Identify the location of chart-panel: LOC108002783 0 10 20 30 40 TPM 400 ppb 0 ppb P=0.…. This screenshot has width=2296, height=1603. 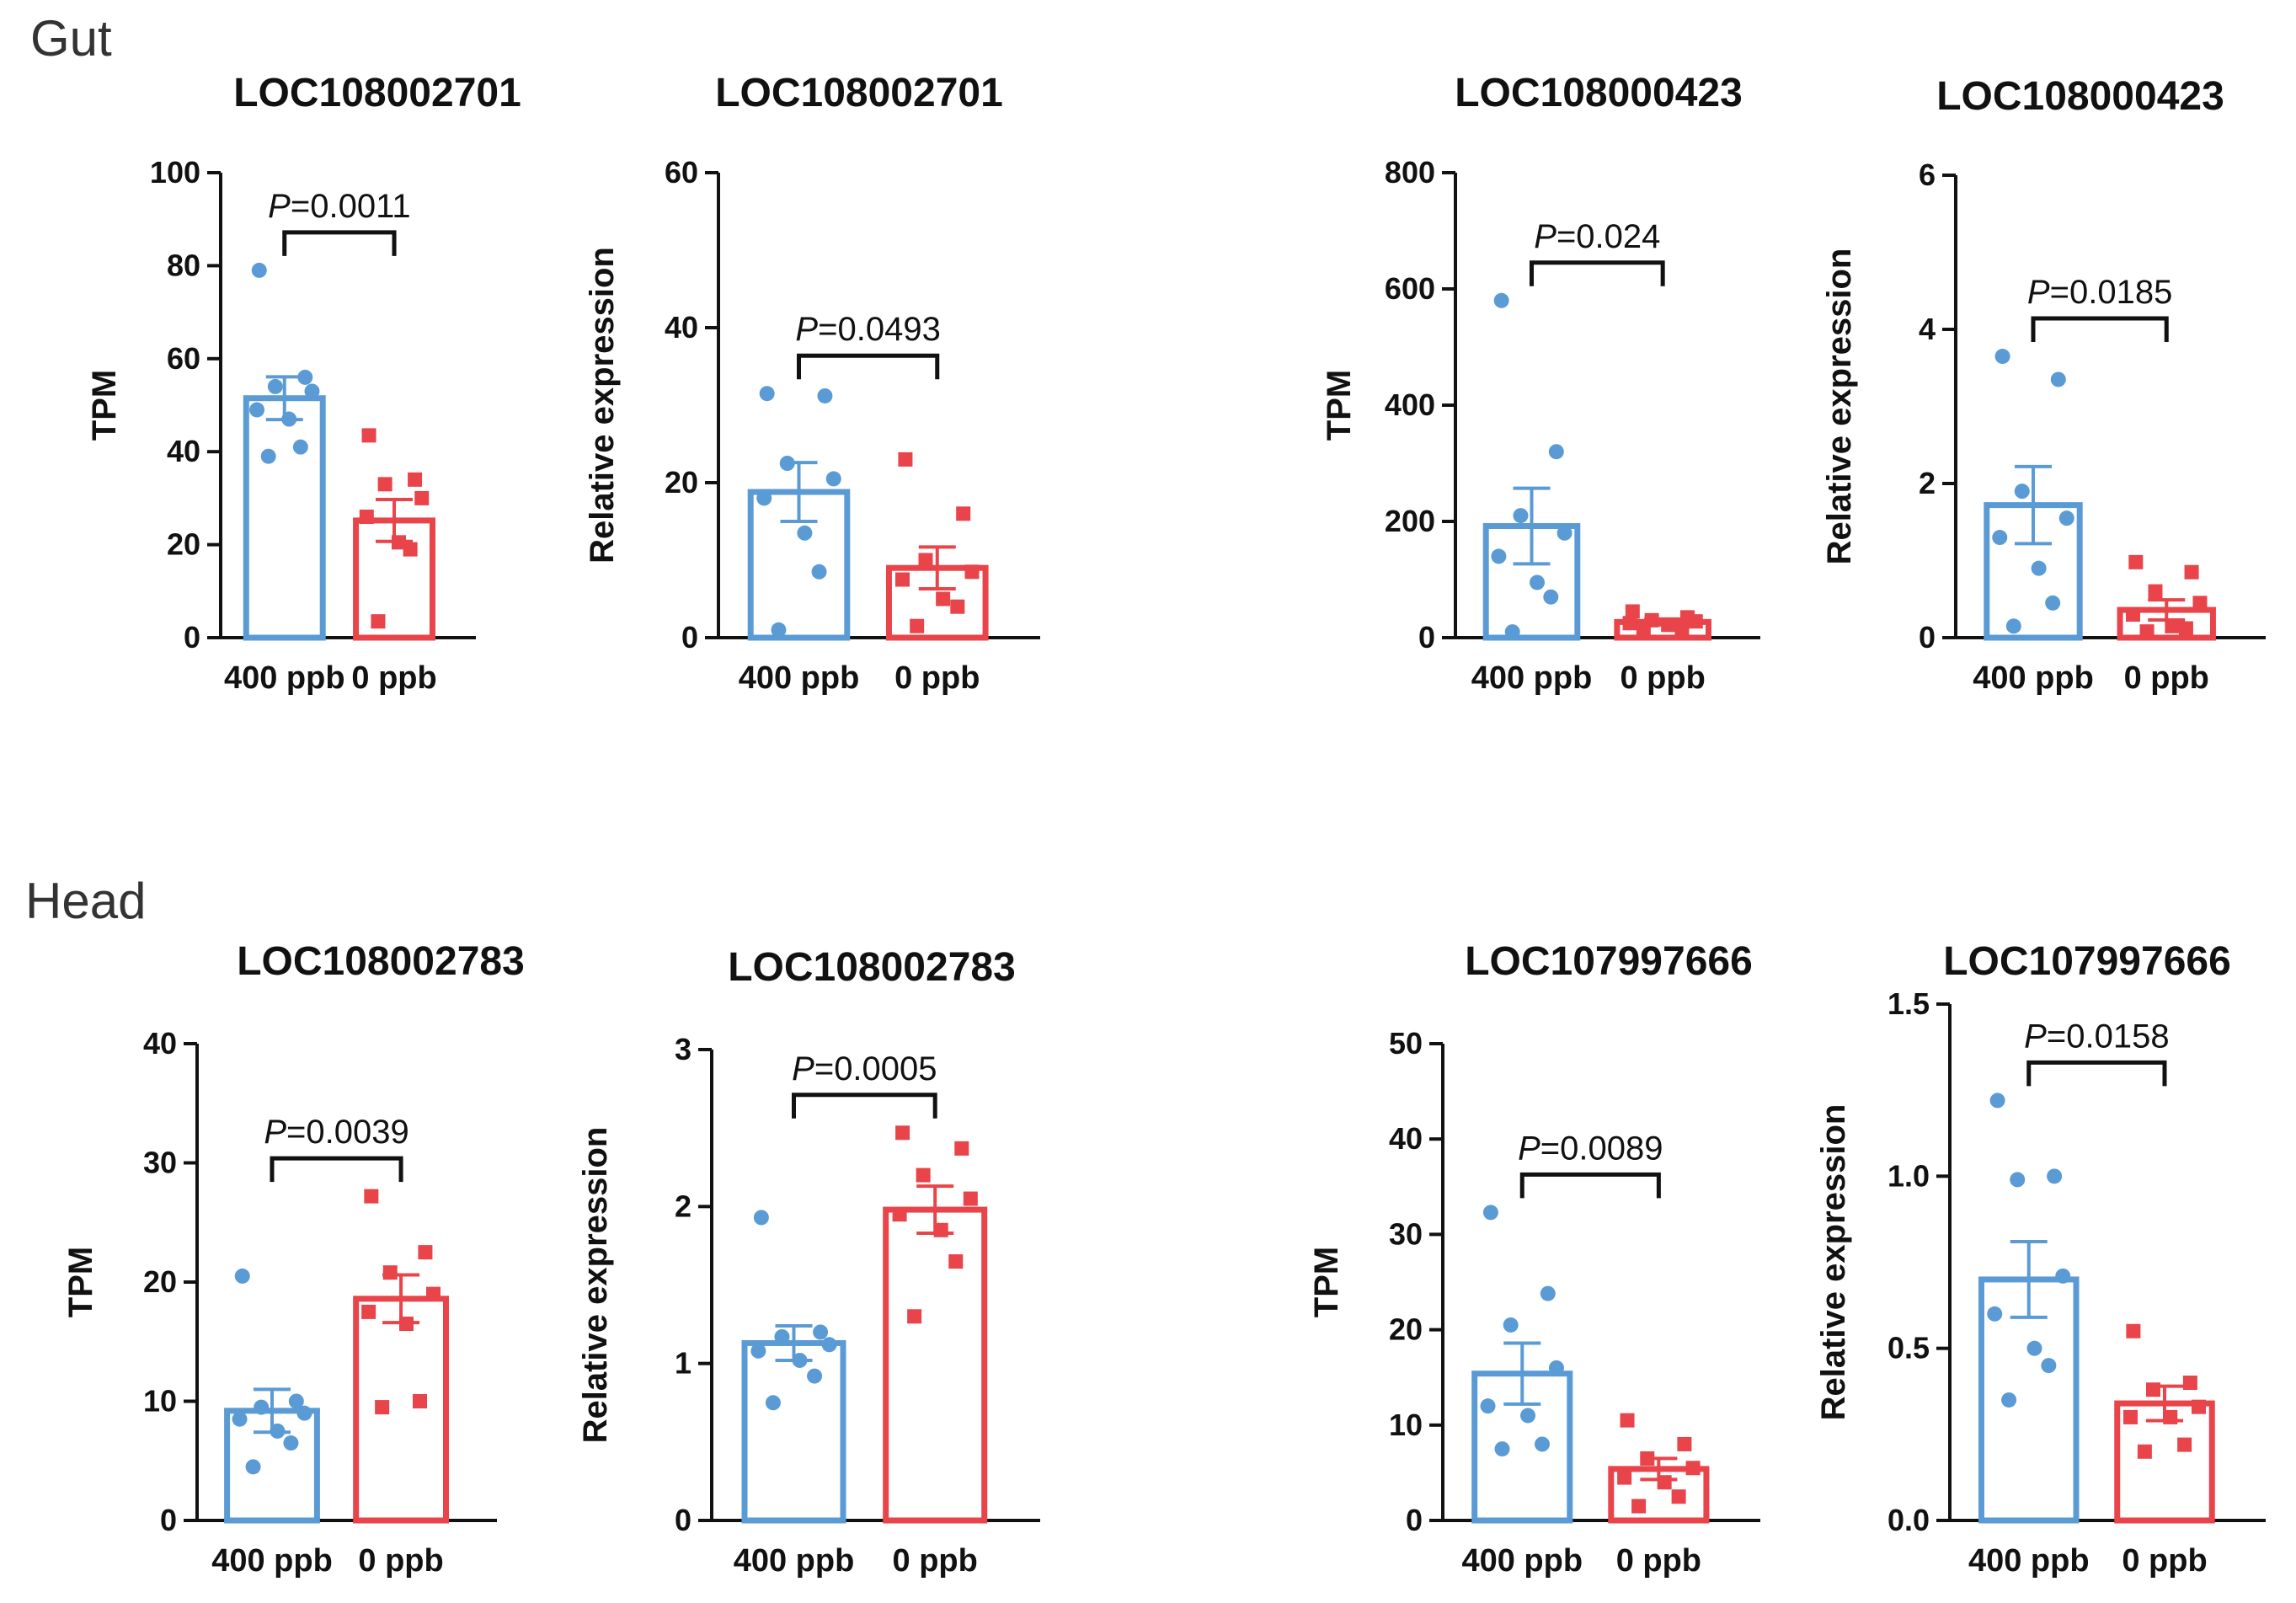
(293, 1259).